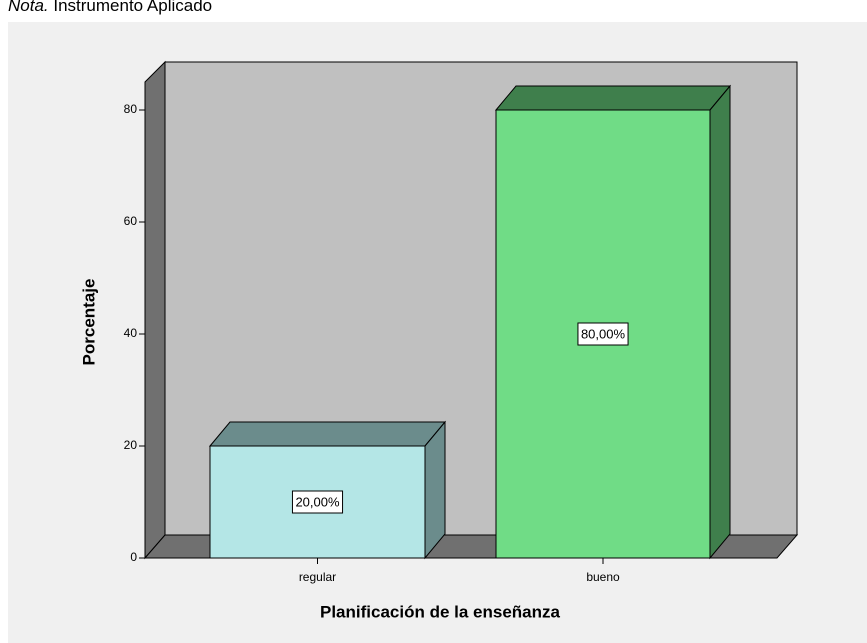 Image resolution: width=867 pixels, height=643 pixels. I want to click on y-tick-label: 40, so click(131, 333).